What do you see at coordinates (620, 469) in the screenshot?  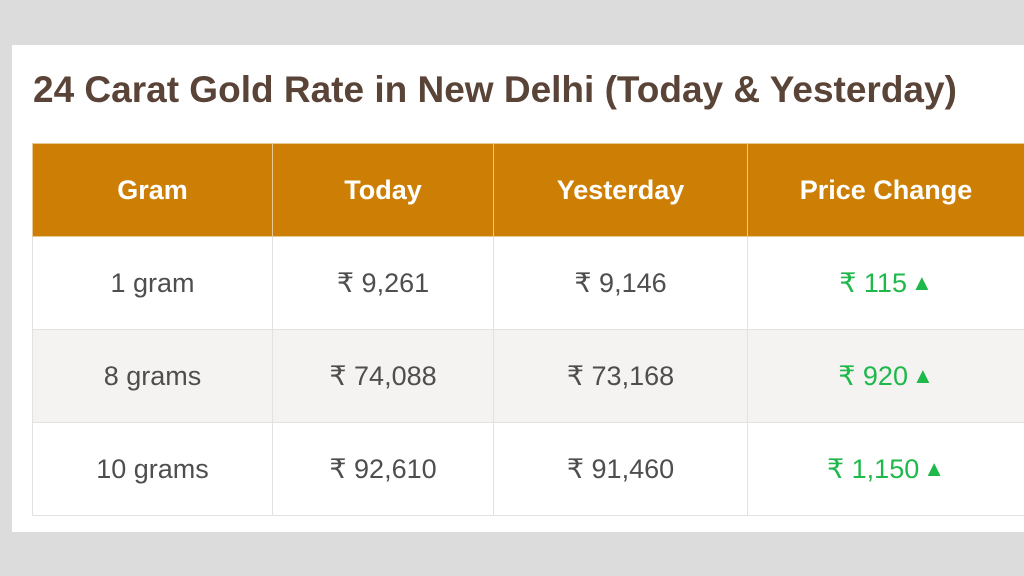 I see `cell-yesterday: ₹ 91,460` at bounding box center [620, 469].